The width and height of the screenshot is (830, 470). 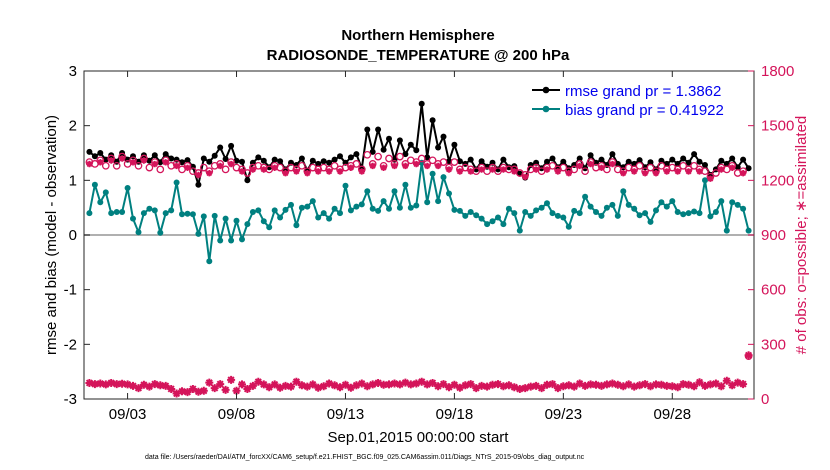 What do you see at coordinates (773, 290) in the screenshot?
I see `y2-tick-label: 600` at bounding box center [773, 290].